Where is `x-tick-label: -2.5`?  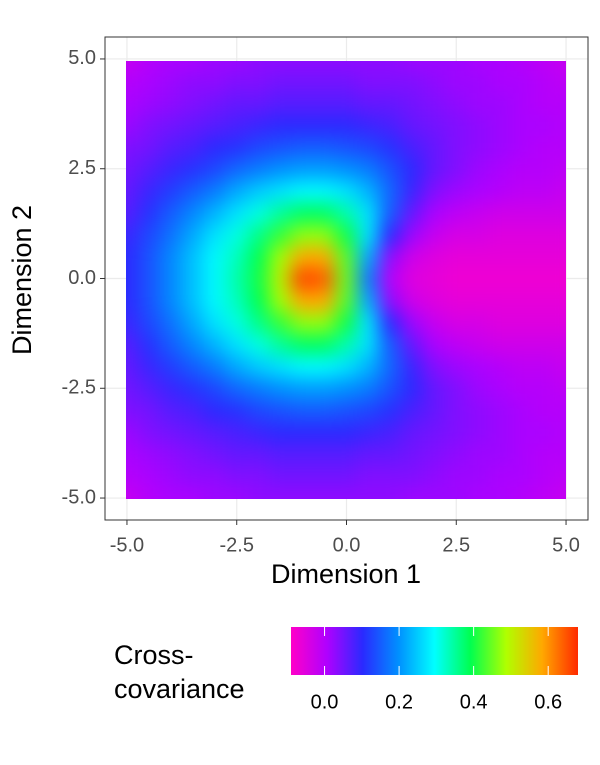 x-tick-label: -2.5 is located at coordinates (236, 545).